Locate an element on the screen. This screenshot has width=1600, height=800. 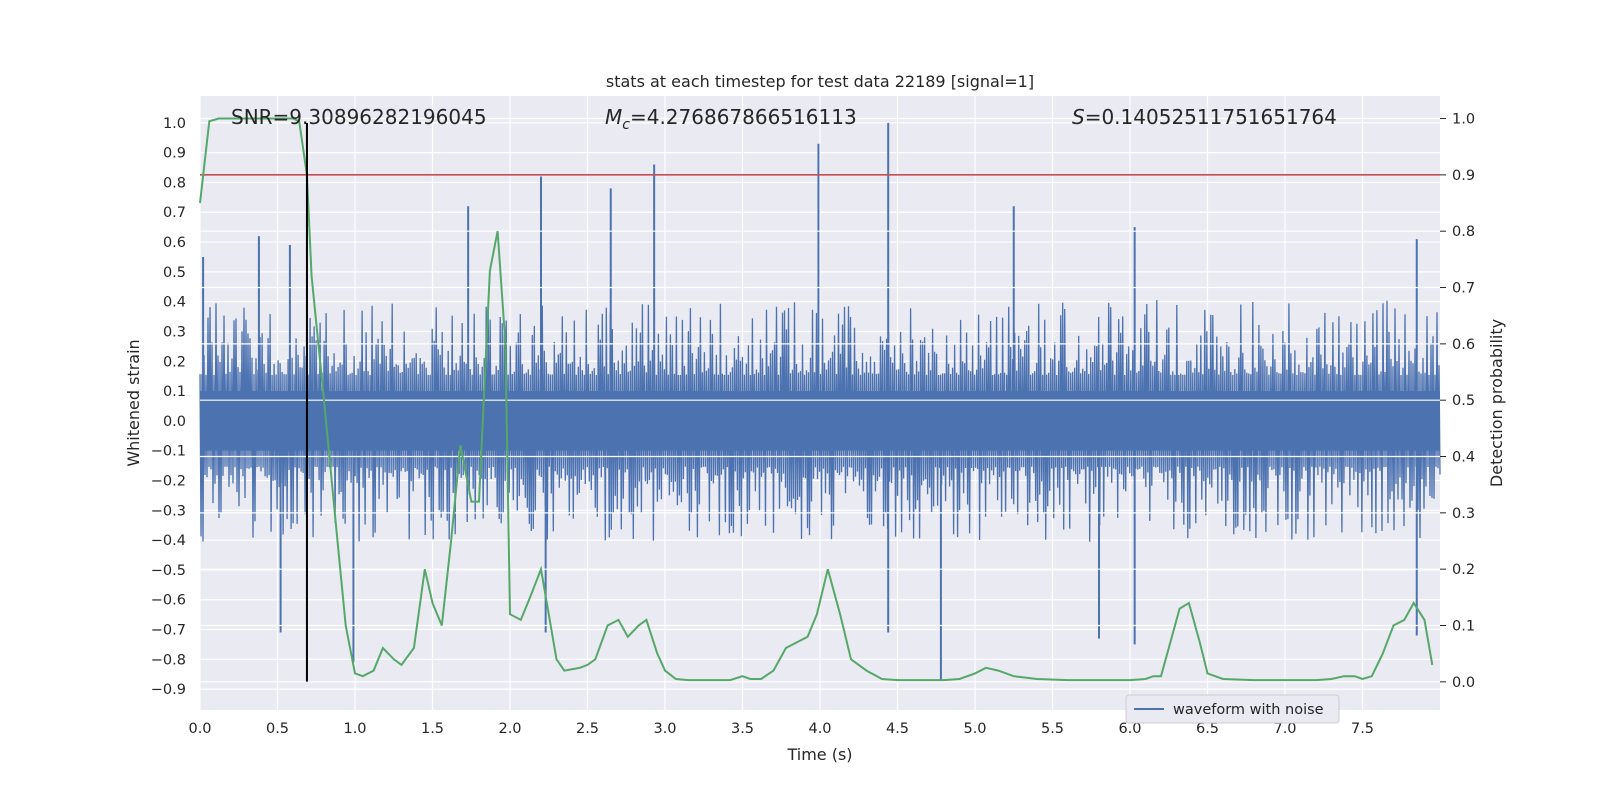
legend-box is located at coordinates (1232, 709).